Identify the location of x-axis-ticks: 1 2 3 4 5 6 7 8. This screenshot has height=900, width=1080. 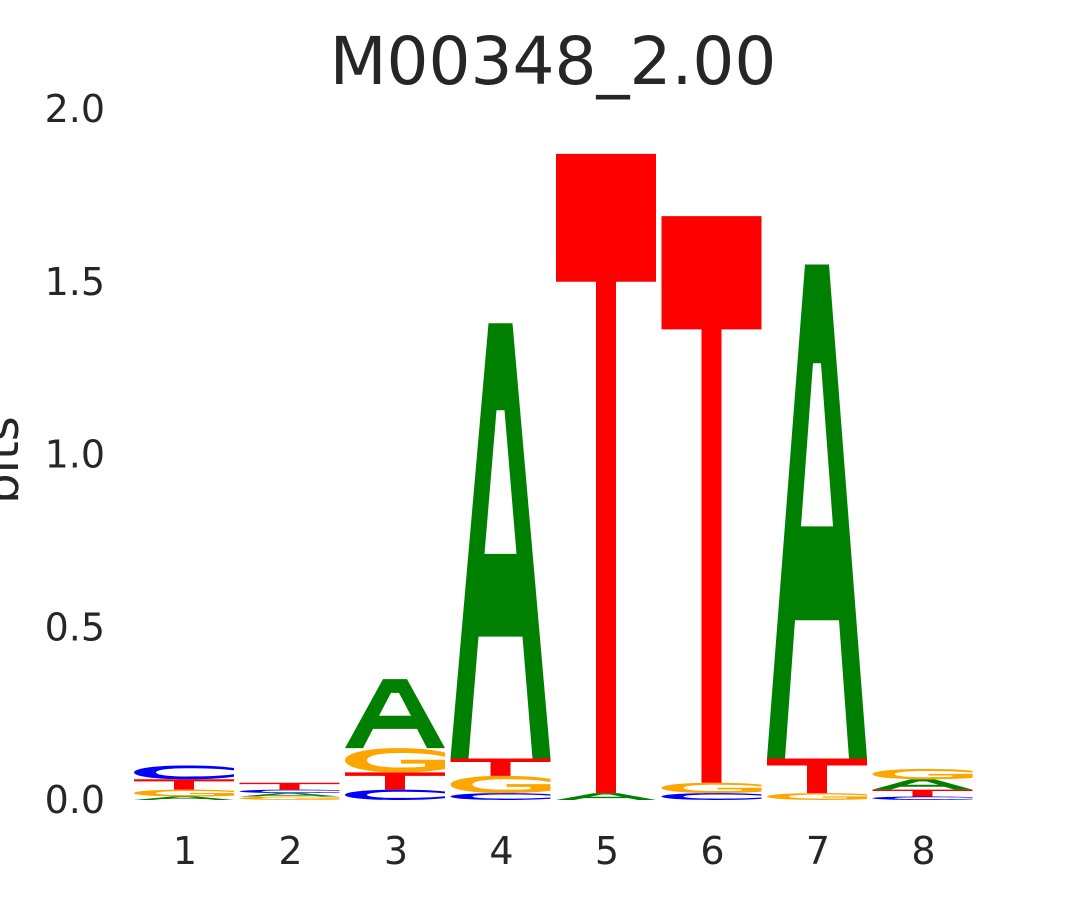
(554, 851).